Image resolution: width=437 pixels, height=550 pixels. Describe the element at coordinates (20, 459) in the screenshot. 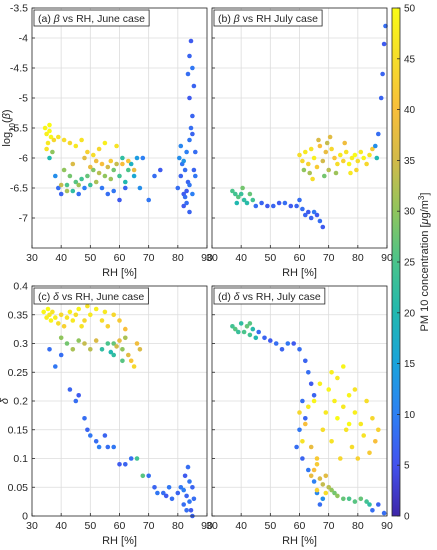

I see `y-tick-label: 0.1` at that location.